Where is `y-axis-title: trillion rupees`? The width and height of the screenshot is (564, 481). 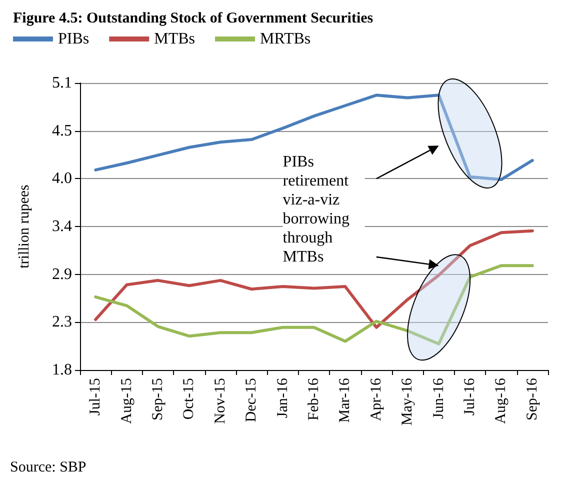
y-axis-title: trillion rupees is located at coordinates (24, 226).